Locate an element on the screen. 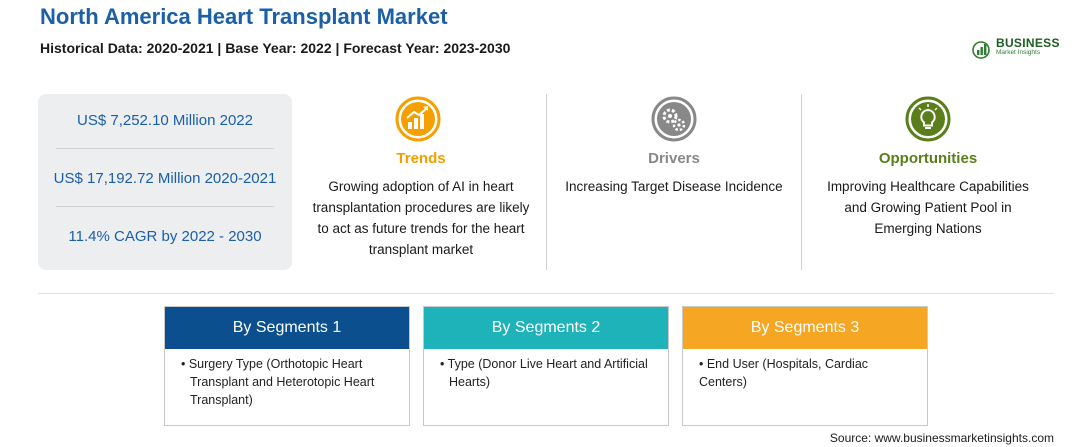 The image size is (1092, 447). lightbulb-icon is located at coordinates (928, 119).